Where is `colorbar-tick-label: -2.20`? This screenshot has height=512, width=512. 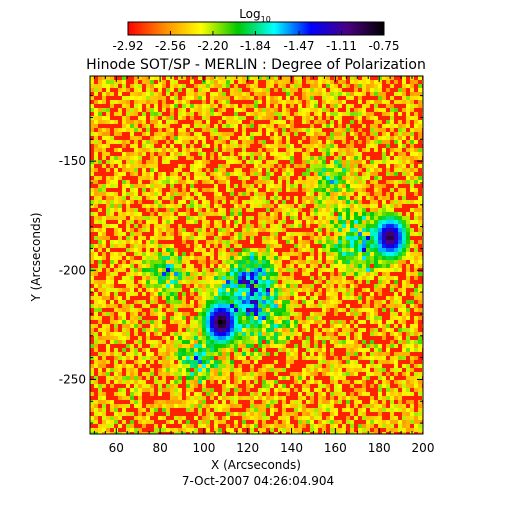 colorbar-tick-label: -2.20 is located at coordinates (212, 46).